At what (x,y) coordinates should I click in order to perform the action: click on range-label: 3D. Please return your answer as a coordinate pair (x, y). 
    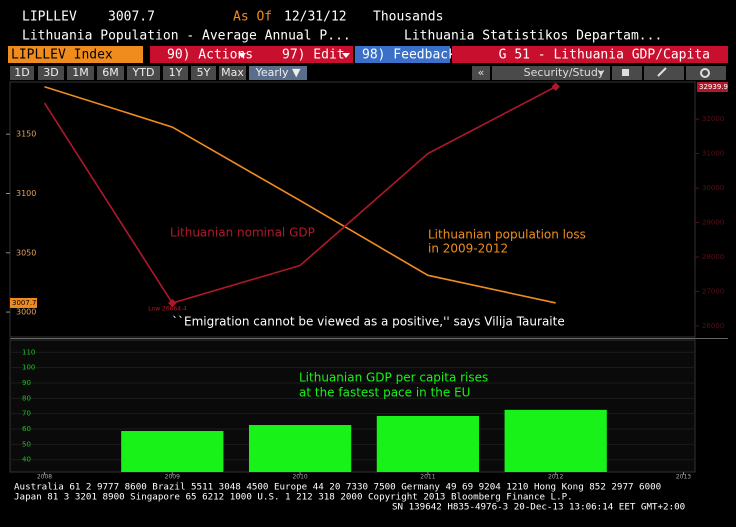
    Looking at the image, I should click on (50, 72).